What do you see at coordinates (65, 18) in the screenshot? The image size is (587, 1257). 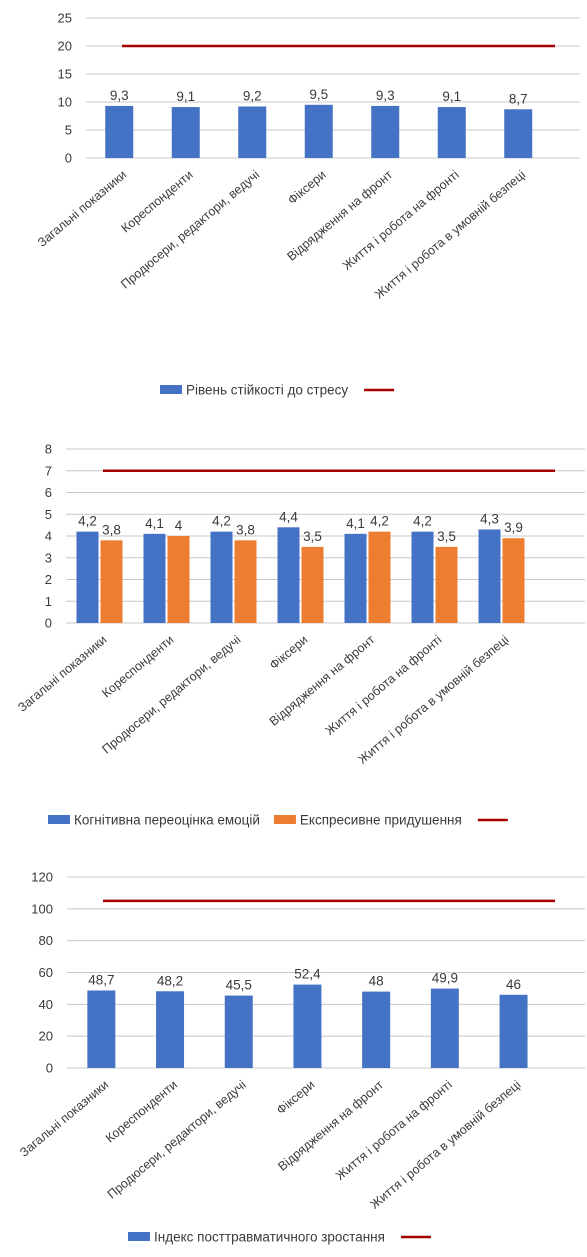 I see `y-tick-label: 25` at bounding box center [65, 18].